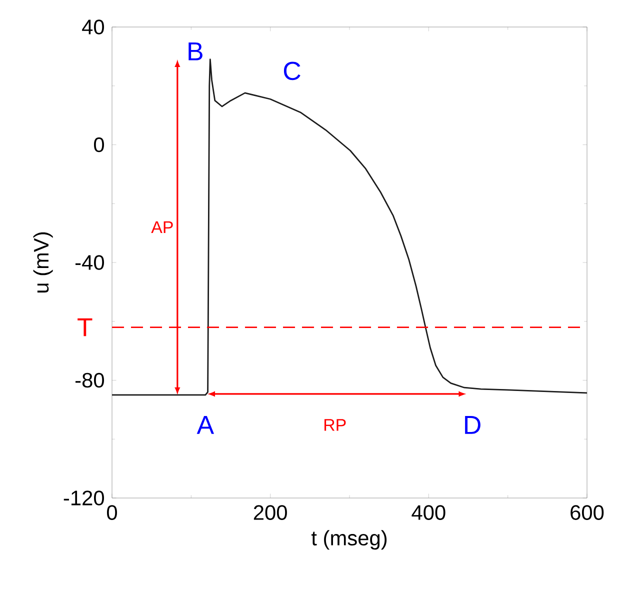 The image size is (629, 592). Describe the element at coordinates (93, 27) in the screenshot. I see `y-tick-label: 40` at that location.